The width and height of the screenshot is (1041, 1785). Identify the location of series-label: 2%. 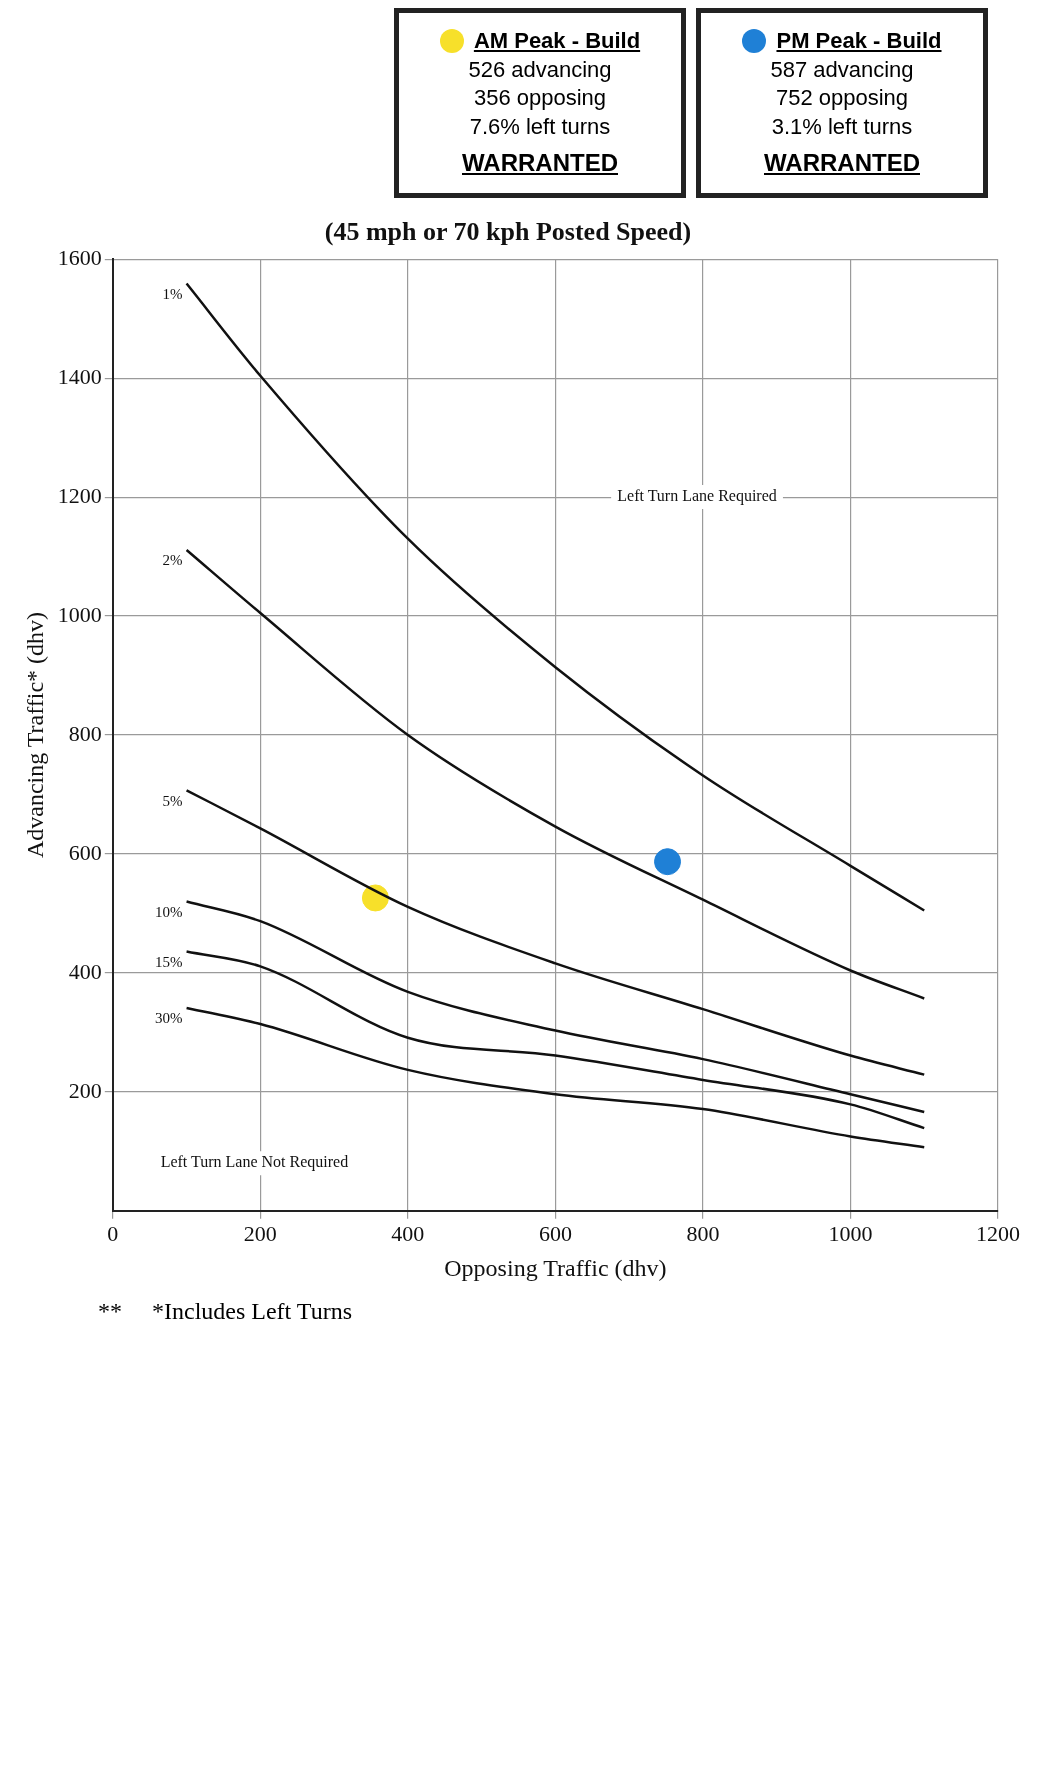
(172, 560).